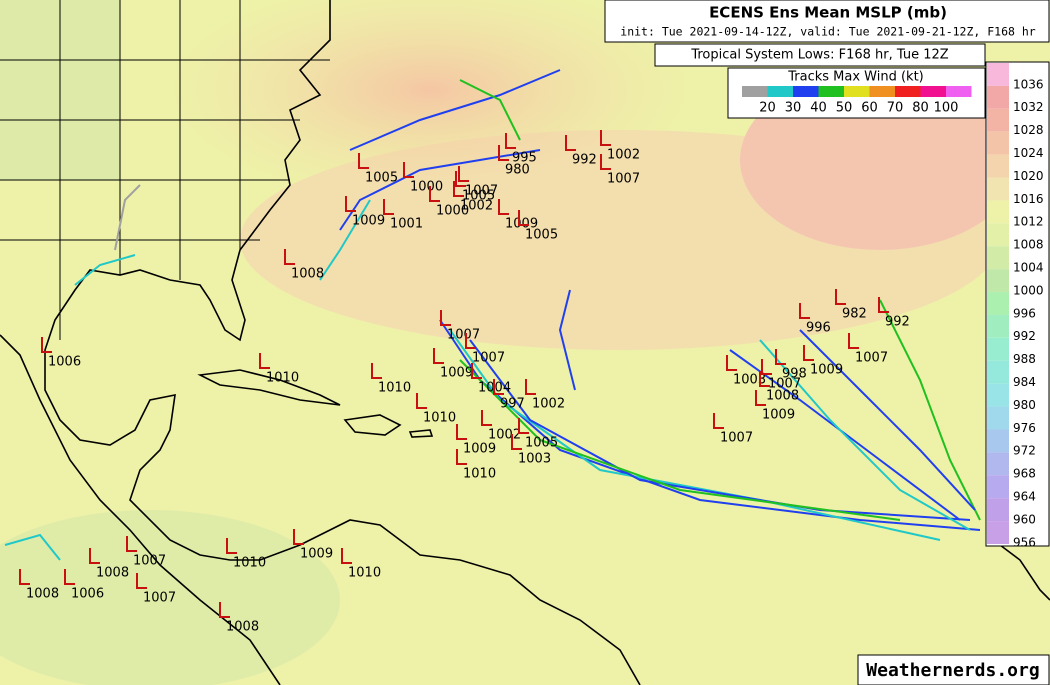  What do you see at coordinates (426, 187) in the screenshot?
I see `low-pressure-label: 1000` at bounding box center [426, 187].